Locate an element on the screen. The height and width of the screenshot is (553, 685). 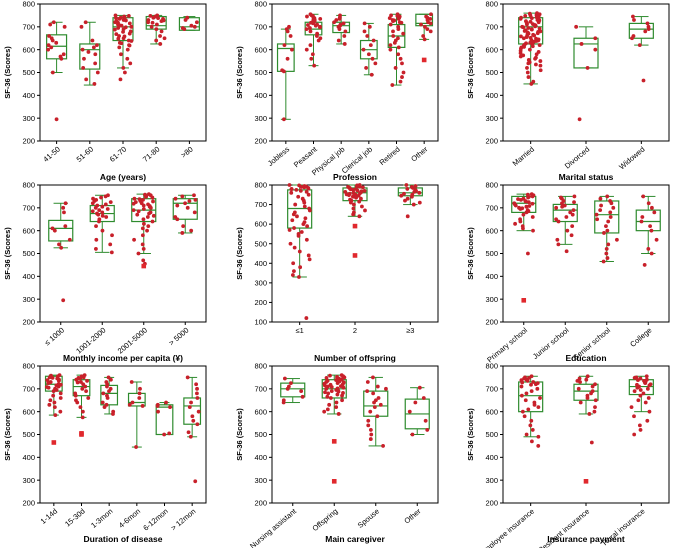
y-tick-label: 500 is located at coordinates (491, 434).